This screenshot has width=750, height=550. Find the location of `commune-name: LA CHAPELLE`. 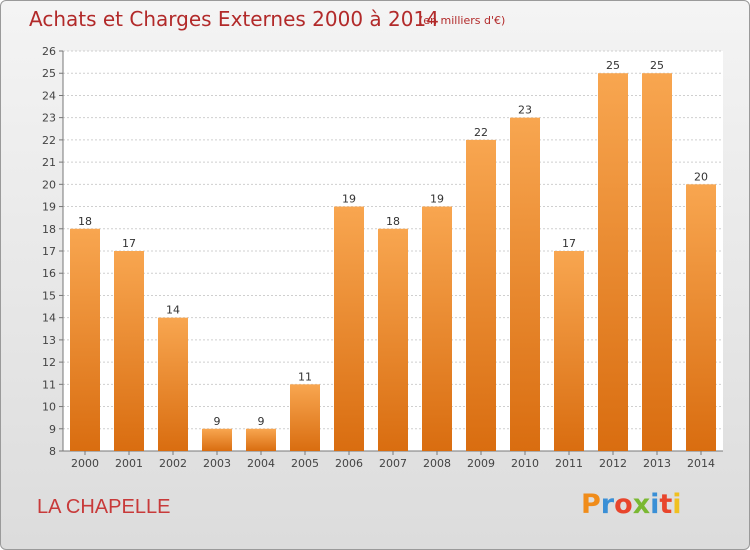

commune-name: LA CHAPELLE is located at coordinates (104, 507).